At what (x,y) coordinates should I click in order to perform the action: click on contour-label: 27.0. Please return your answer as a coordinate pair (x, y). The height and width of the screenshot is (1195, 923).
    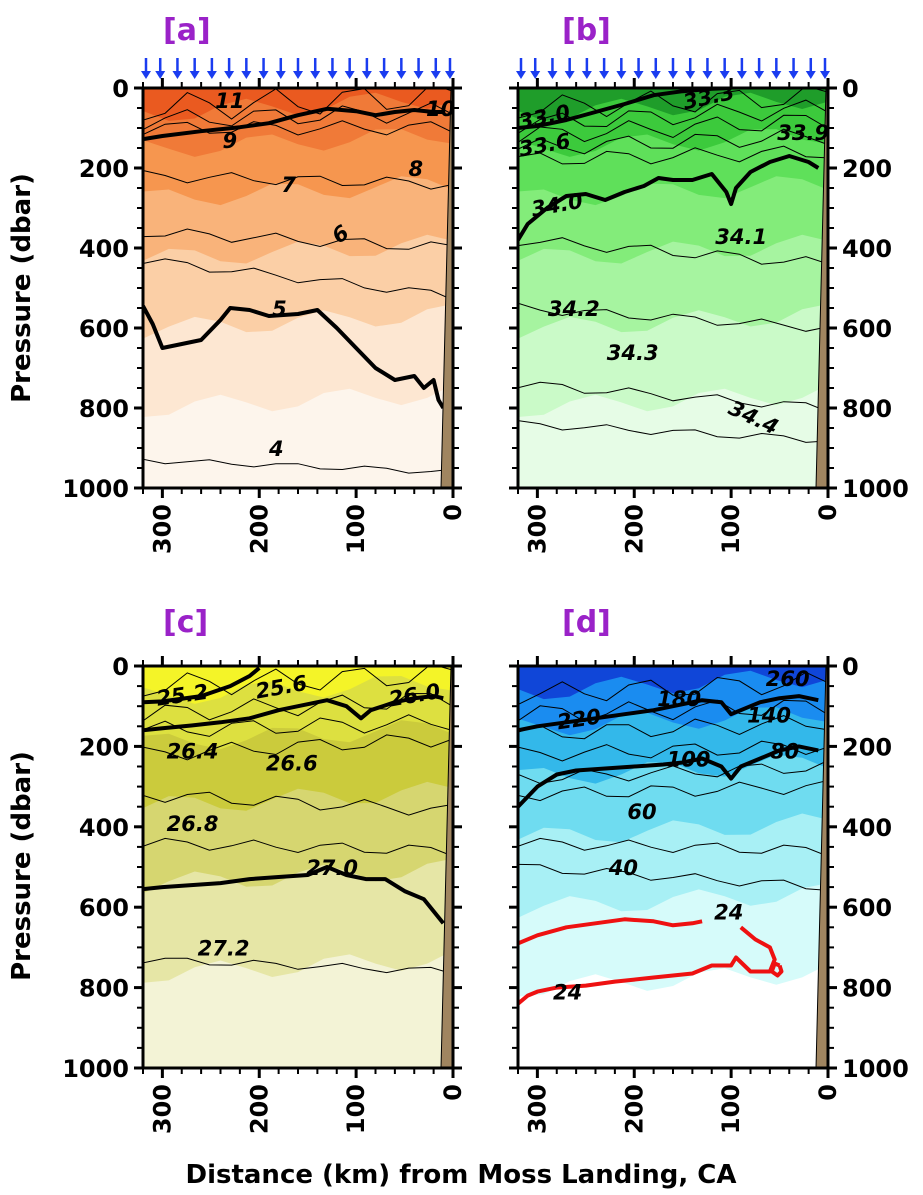
    Looking at the image, I should click on (332, 868).